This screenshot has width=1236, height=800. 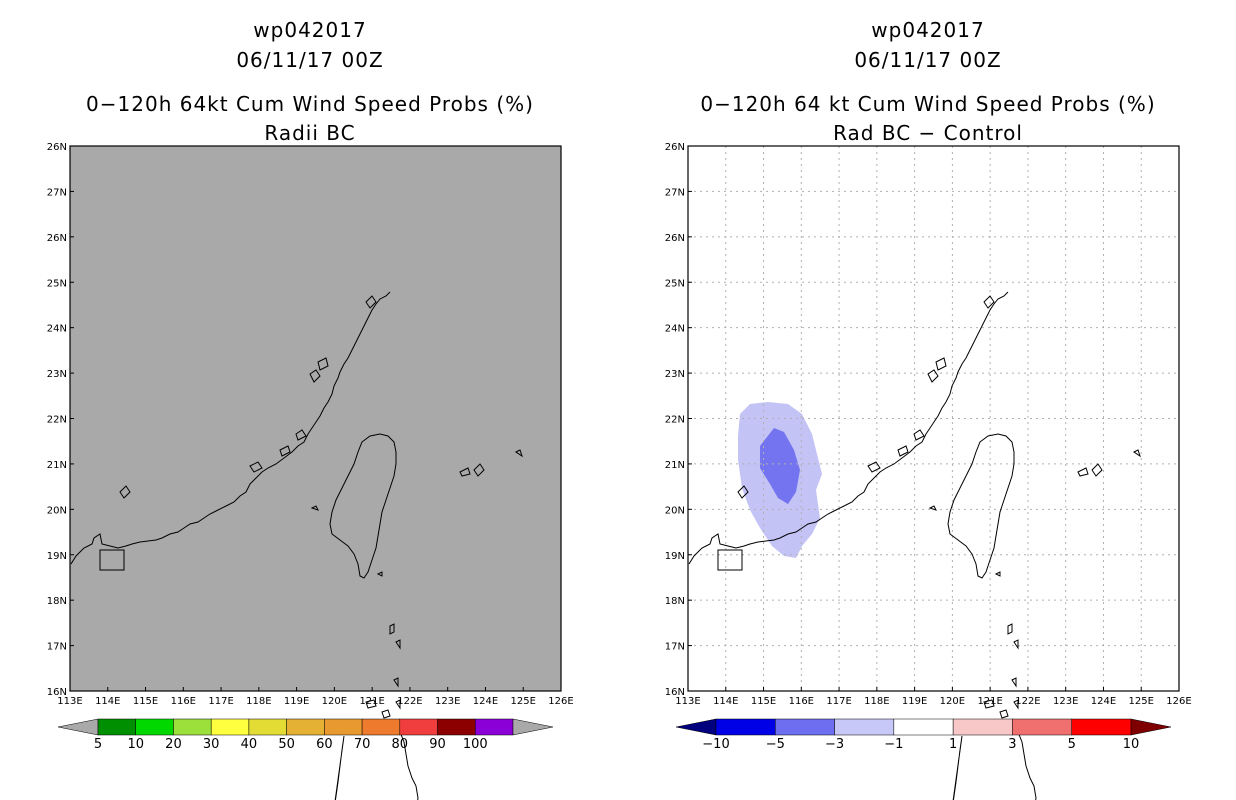 I want to click on right-colorbar-under-arrow, so click(x=696, y=727).